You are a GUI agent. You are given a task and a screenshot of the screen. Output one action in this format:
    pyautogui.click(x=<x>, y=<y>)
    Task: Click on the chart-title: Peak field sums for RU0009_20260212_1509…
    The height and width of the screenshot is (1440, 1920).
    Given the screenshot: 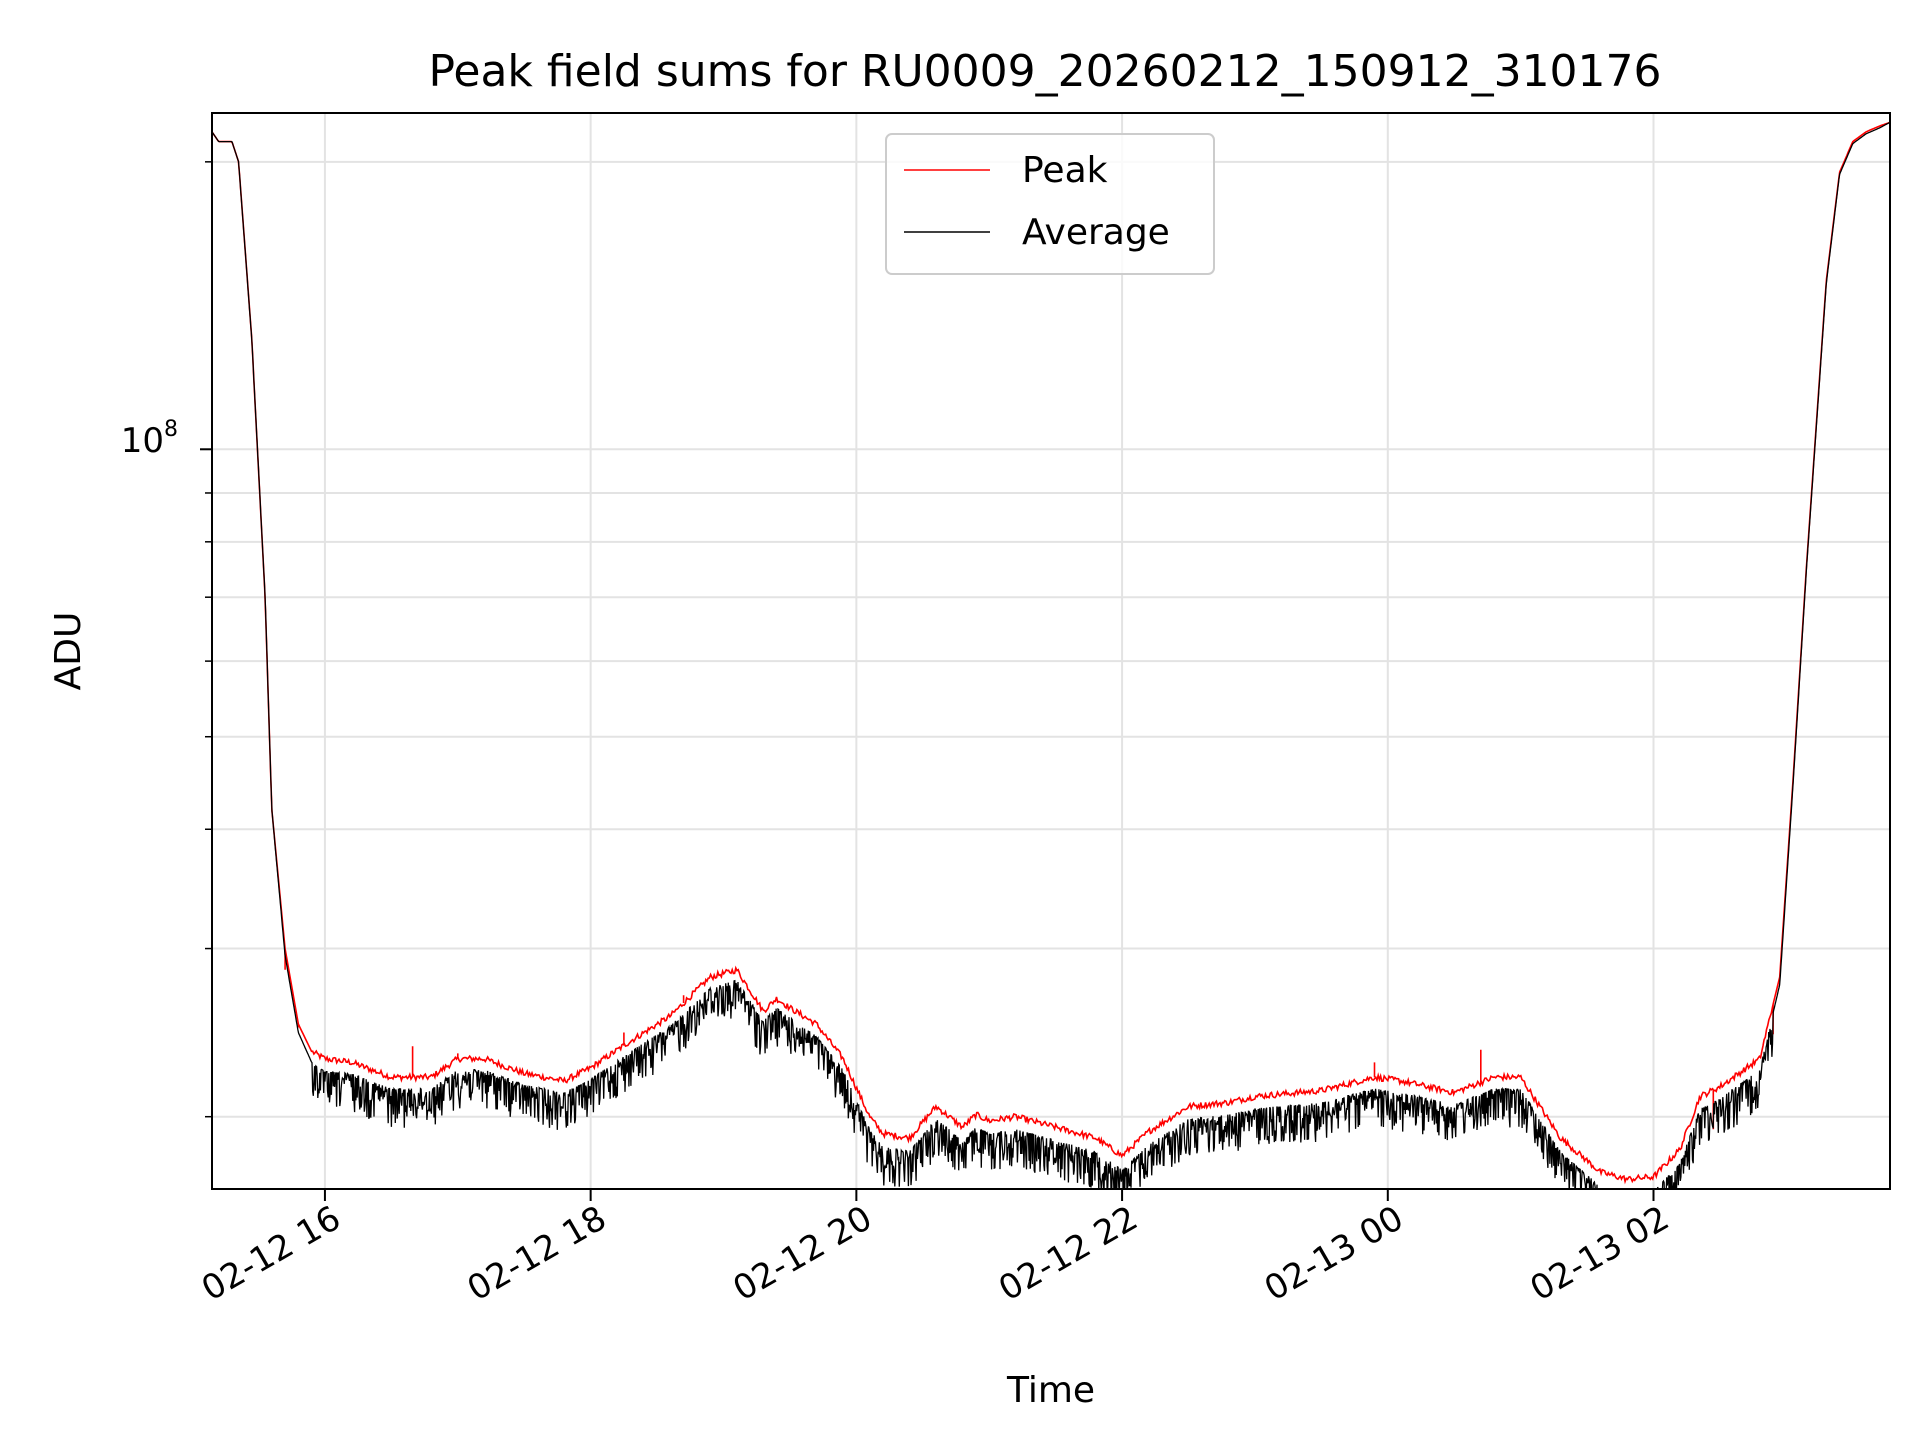 What is the action you would take?
    pyautogui.click(x=1044, y=71)
    